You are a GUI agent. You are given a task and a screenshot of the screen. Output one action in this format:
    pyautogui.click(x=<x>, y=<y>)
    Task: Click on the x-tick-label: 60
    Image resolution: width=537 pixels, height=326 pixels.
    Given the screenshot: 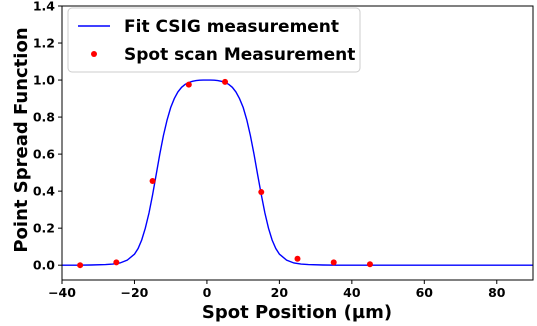 What is the action you would take?
    pyautogui.click(x=425, y=292)
    